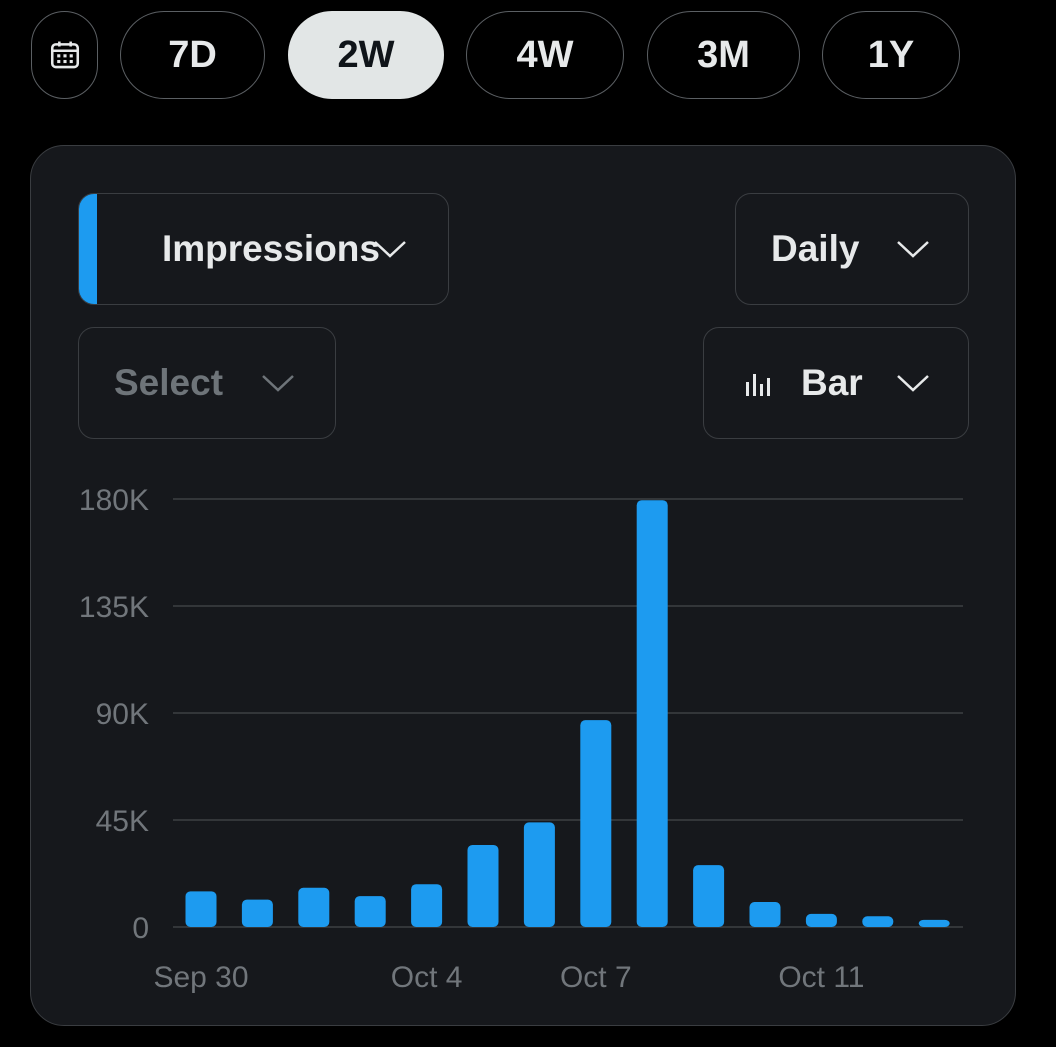 Image resolution: width=1056 pixels, height=1047 pixels. What do you see at coordinates (192, 55) in the screenshot?
I see `range-7d-button: 7D` at bounding box center [192, 55].